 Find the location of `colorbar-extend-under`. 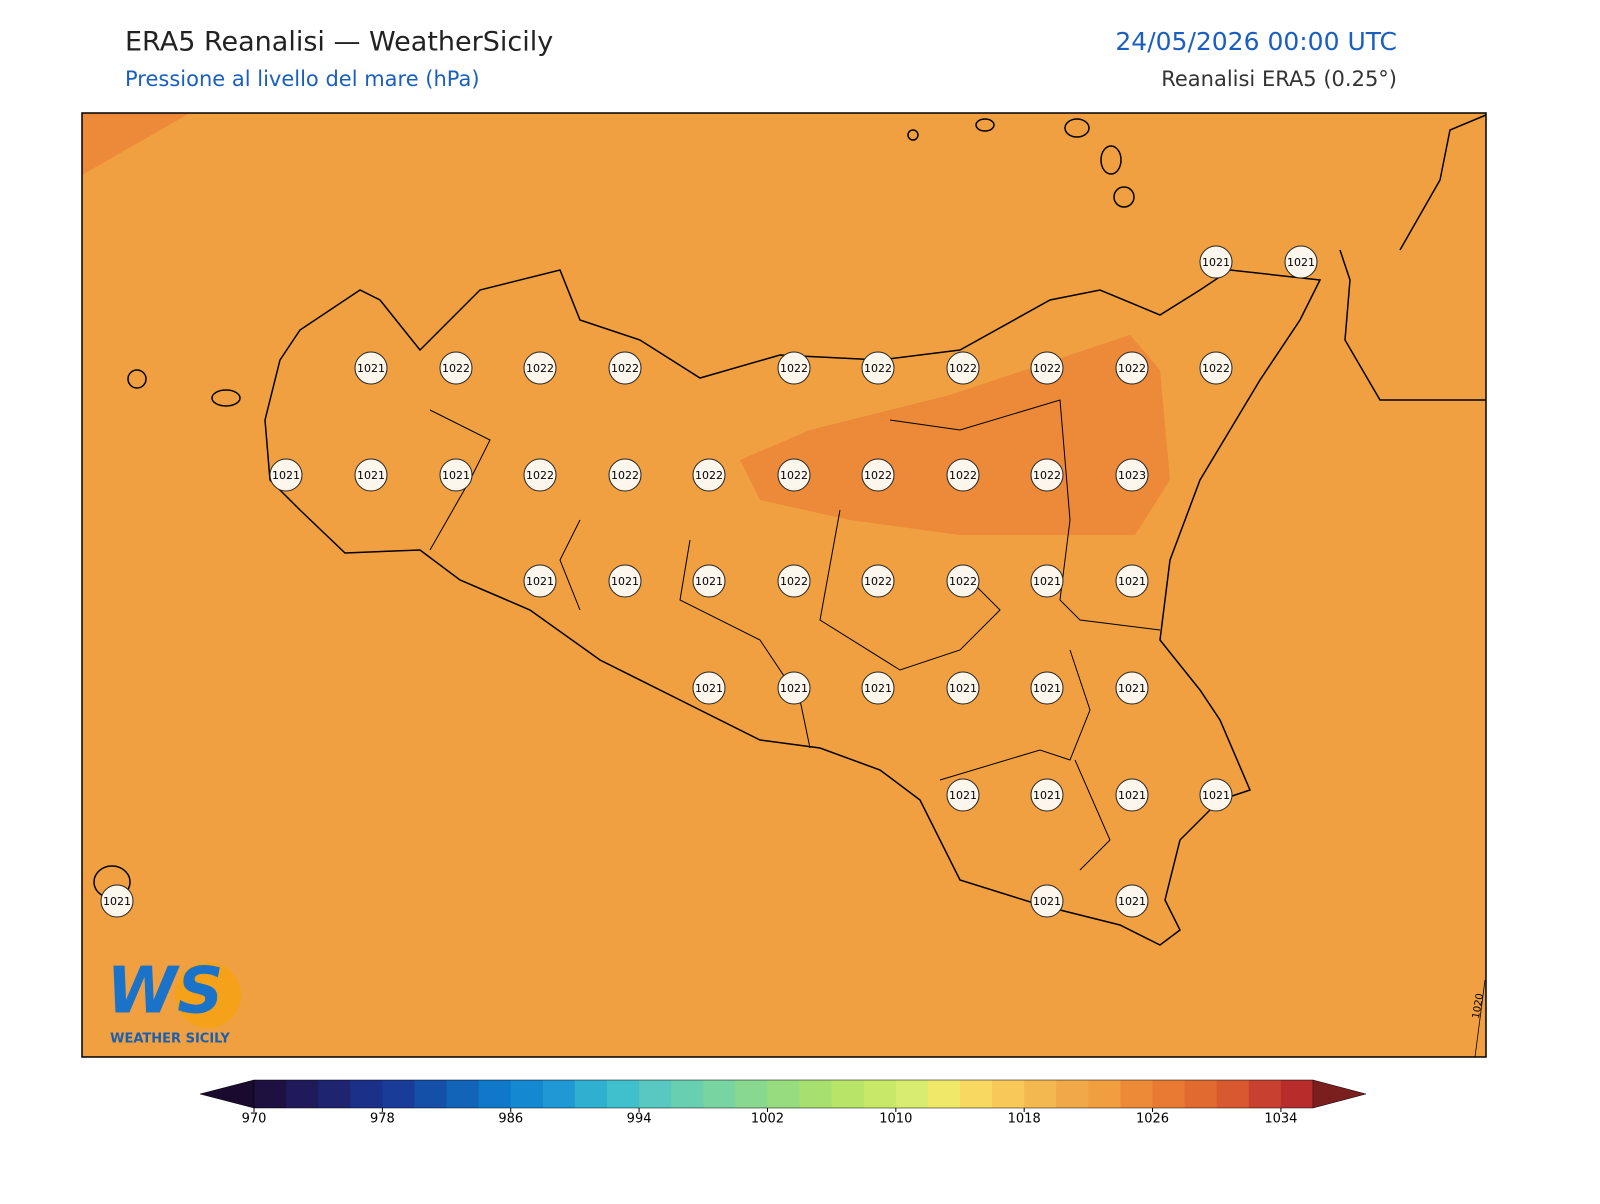

colorbar-extend-under is located at coordinates (227, 1094).